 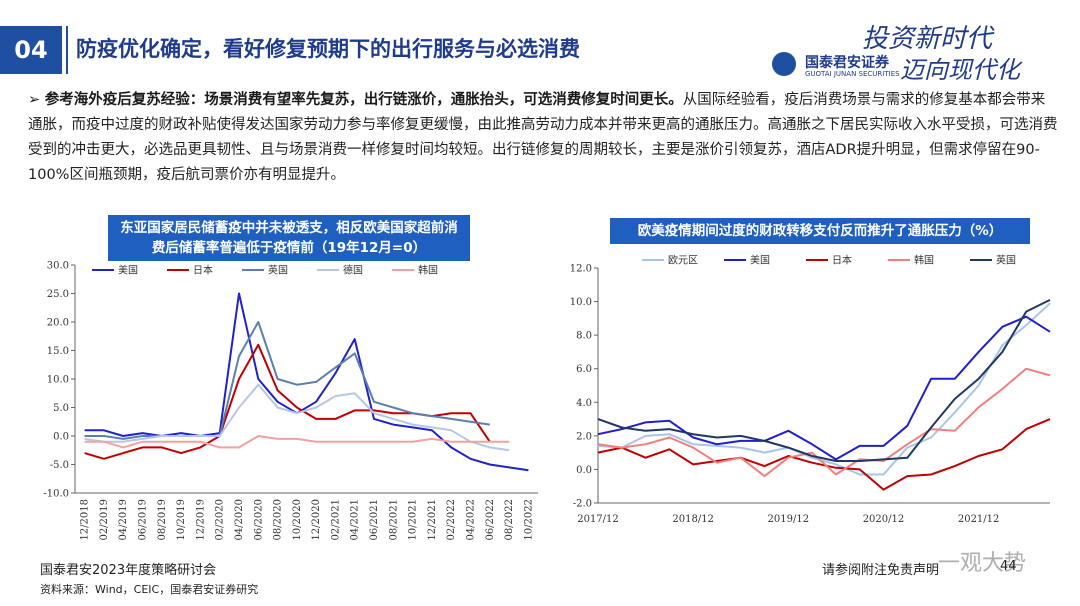 What do you see at coordinates (56, 494) in the screenshot?
I see `y-tick-label: -10.0` at bounding box center [56, 494].